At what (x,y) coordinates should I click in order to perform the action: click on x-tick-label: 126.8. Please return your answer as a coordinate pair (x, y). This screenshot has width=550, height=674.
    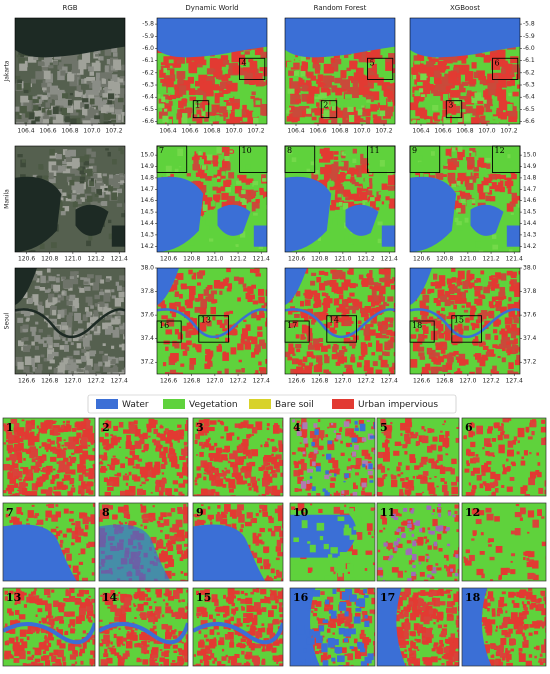
    Looking at the image, I should click on (319, 381).